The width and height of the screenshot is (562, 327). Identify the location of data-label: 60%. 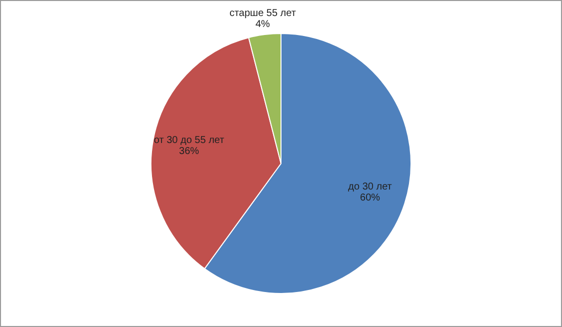
(370, 198).